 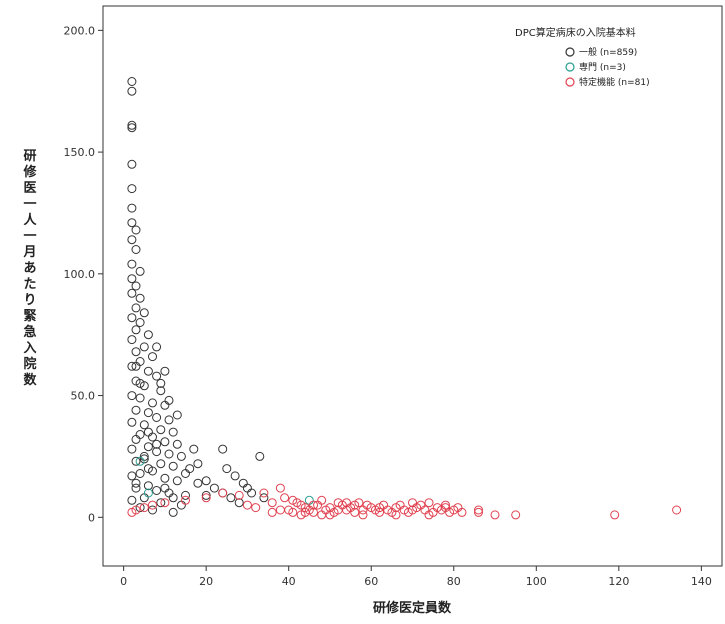 What do you see at coordinates (618, 581) in the screenshot?
I see `x-tick-label: 120` at bounding box center [618, 581].